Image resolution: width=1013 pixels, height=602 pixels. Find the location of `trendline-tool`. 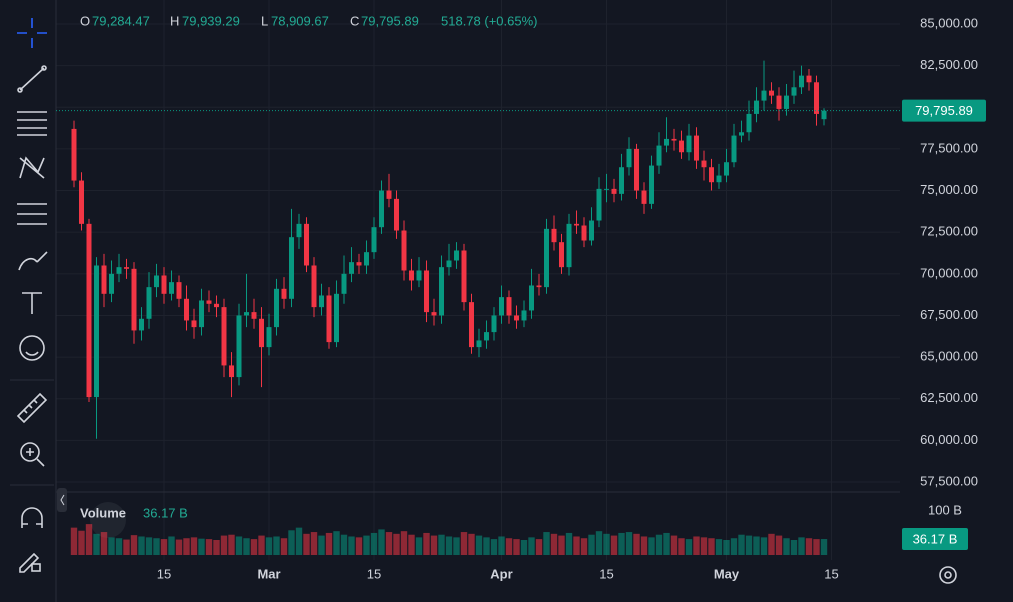

trendline-tool is located at coordinates (32, 79).